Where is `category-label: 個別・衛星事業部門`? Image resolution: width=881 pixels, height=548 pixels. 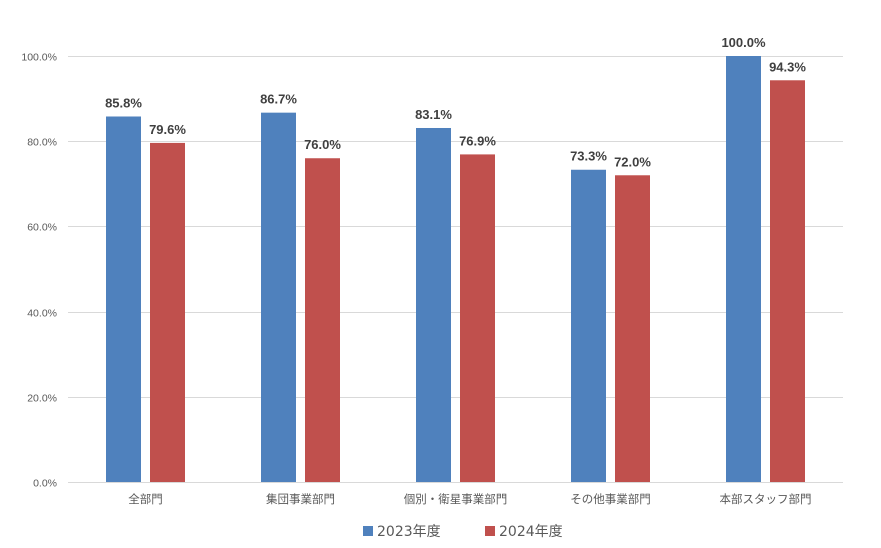 category-label: 個別・衛星事業部門 is located at coordinates (456, 499).